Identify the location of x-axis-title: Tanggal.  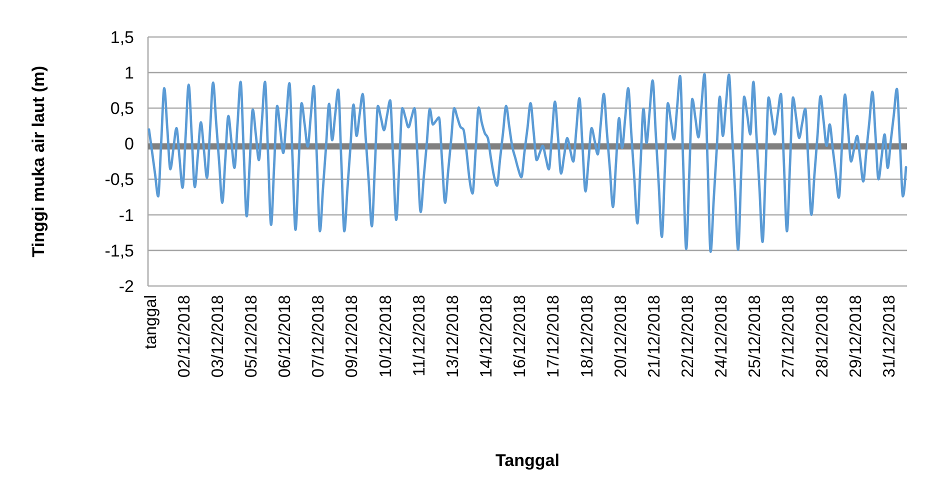
(528, 460).